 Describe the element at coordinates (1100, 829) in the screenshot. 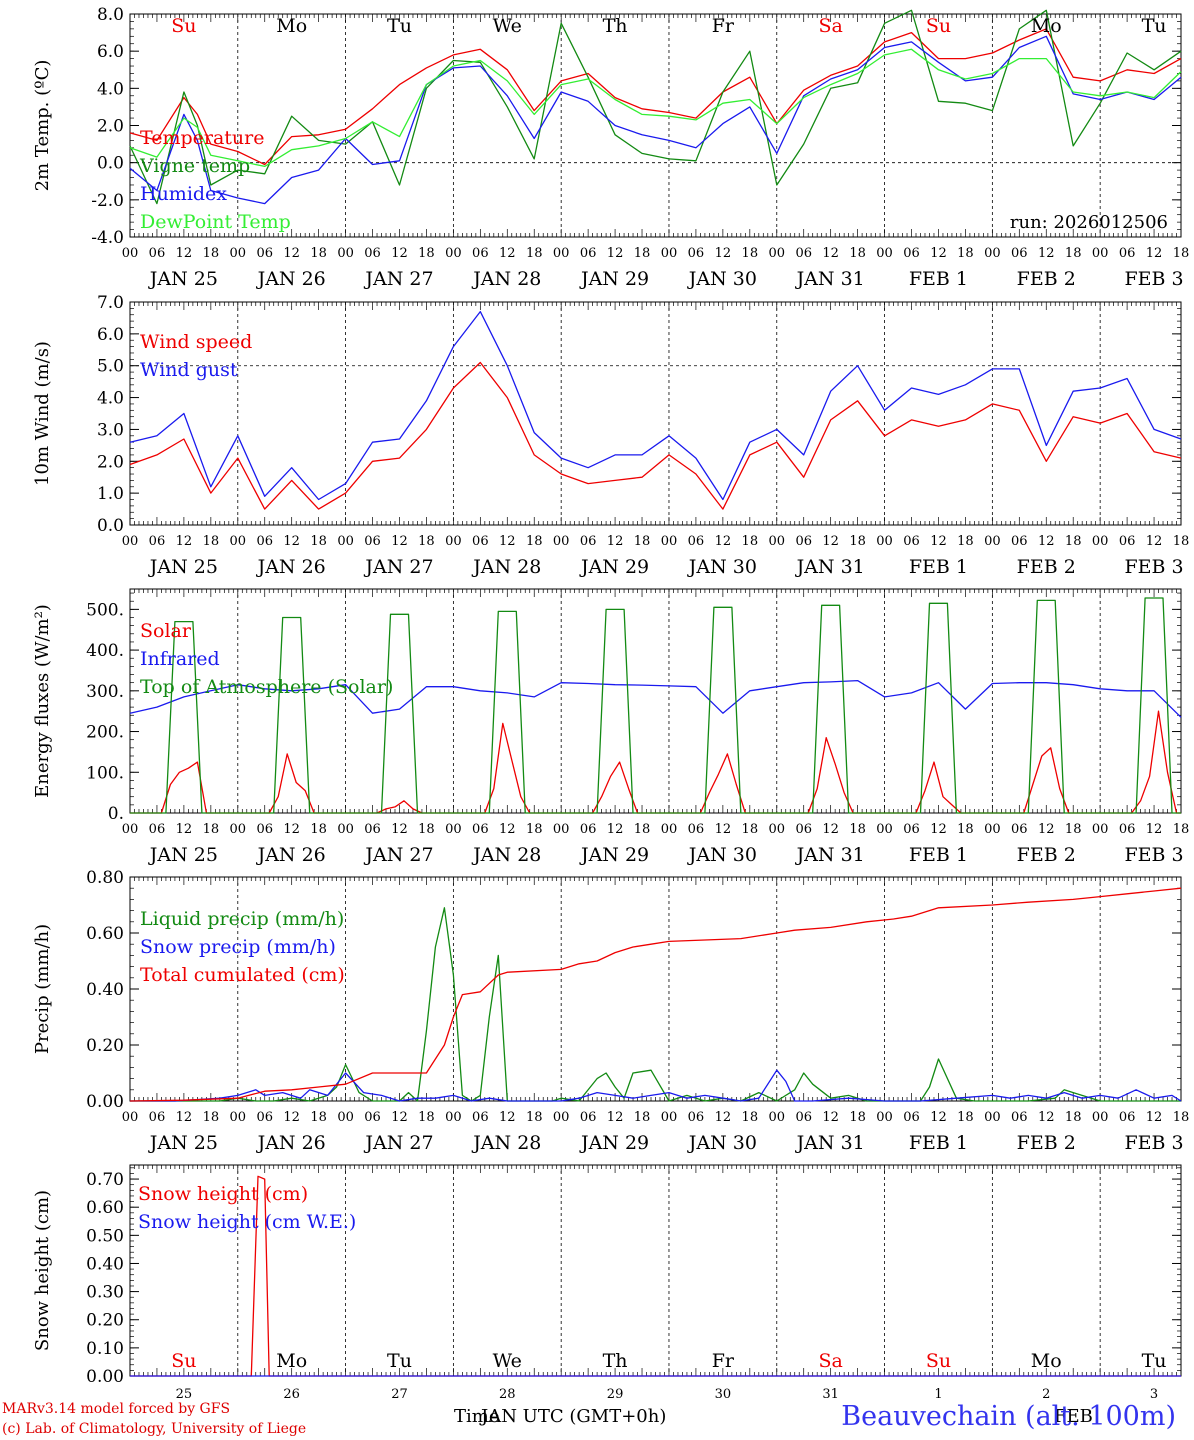

I see `energy-hour-label: 00` at that location.